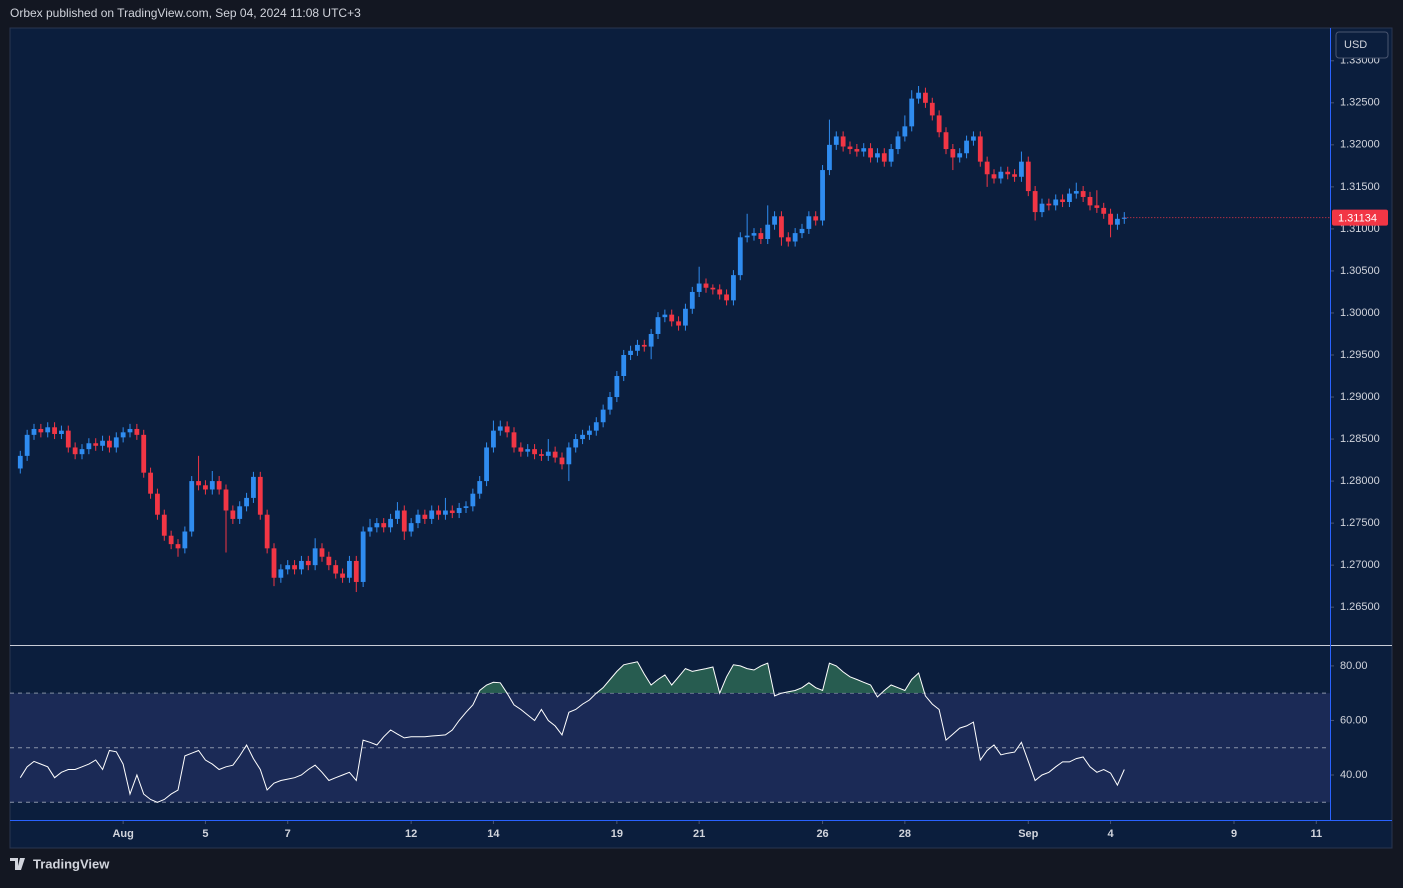  Describe the element at coordinates (1360, 187) in the screenshot. I see `y-tick-label: 1.31500` at that location.